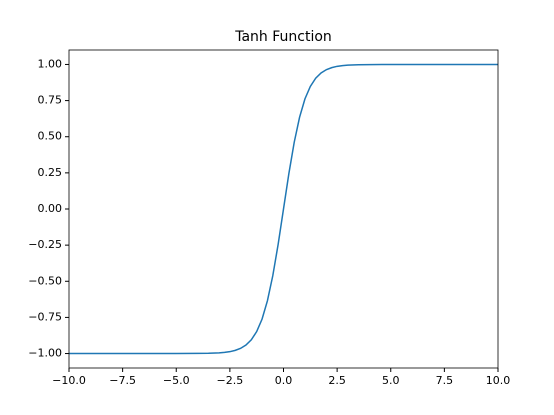  What do you see at coordinates (498, 380) in the screenshot?
I see `x-tick-label: 10.0` at bounding box center [498, 380].